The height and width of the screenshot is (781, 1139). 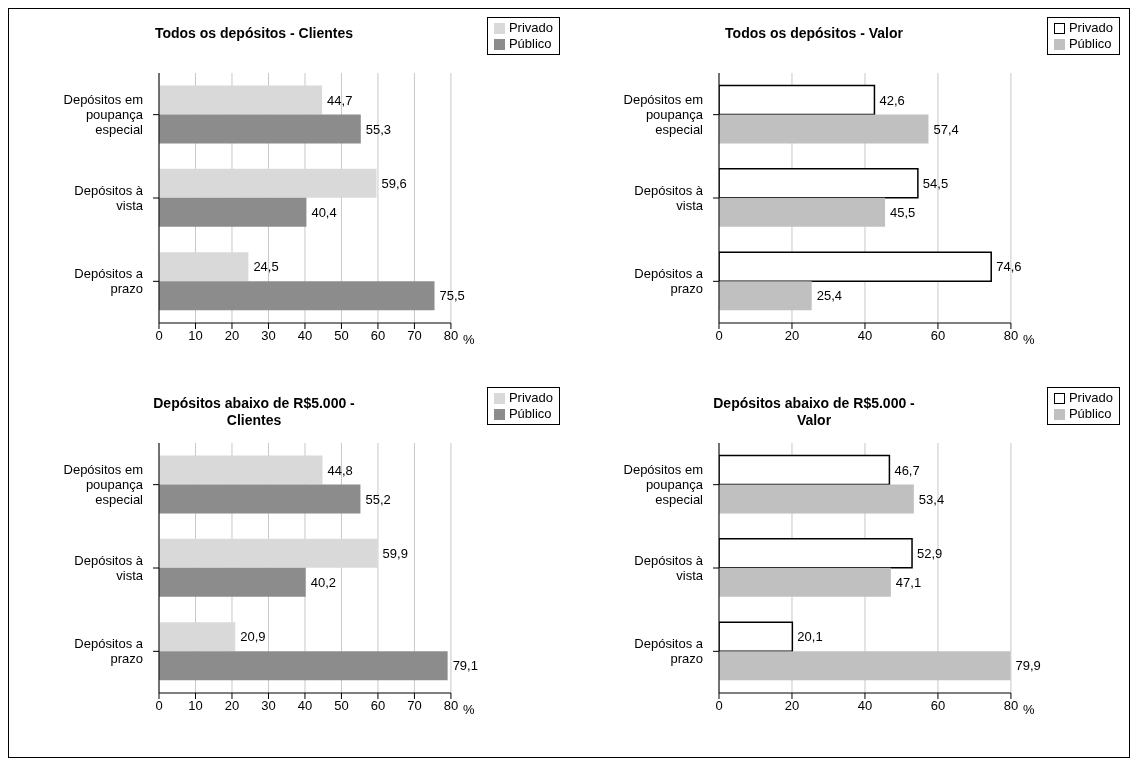 I want to click on data-label: 75,5, so click(x=452, y=296).